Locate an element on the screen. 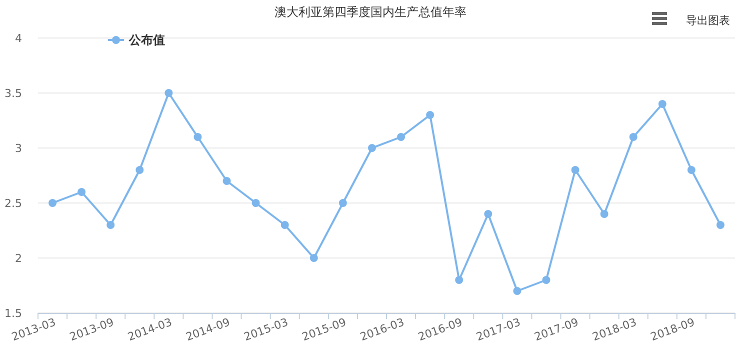 This screenshot has width=741, height=363. y-tick-label: 4 is located at coordinates (18, 38).